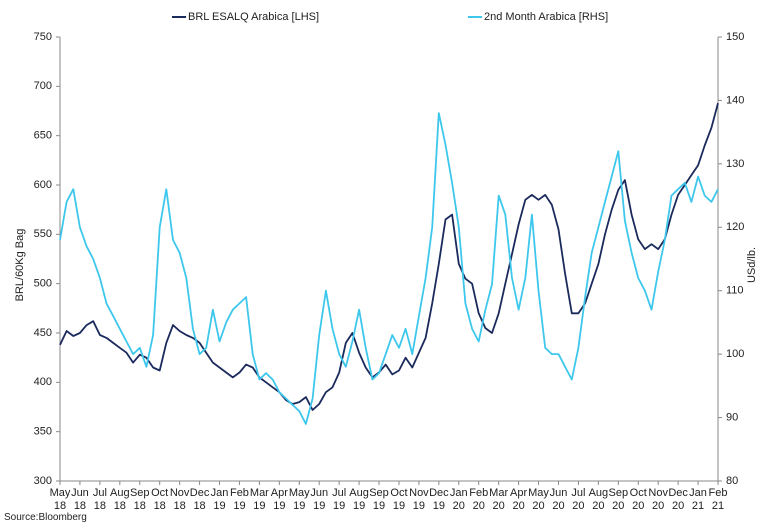 This screenshot has width=770, height=532. What do you see at coordinates (439, 499) in the screenshot?
I see `x-tick-label: Dec 19` at bounding box center [439, 499].